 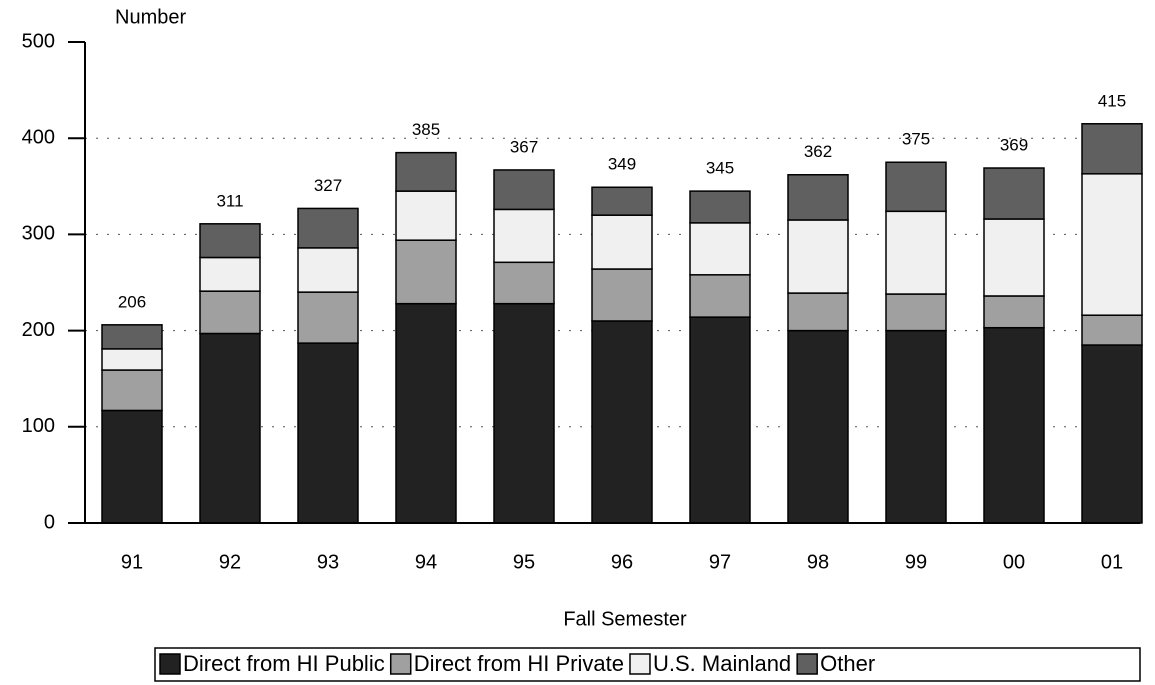 I want to click on y-tick-label: 0, so click(x=49, y=522).